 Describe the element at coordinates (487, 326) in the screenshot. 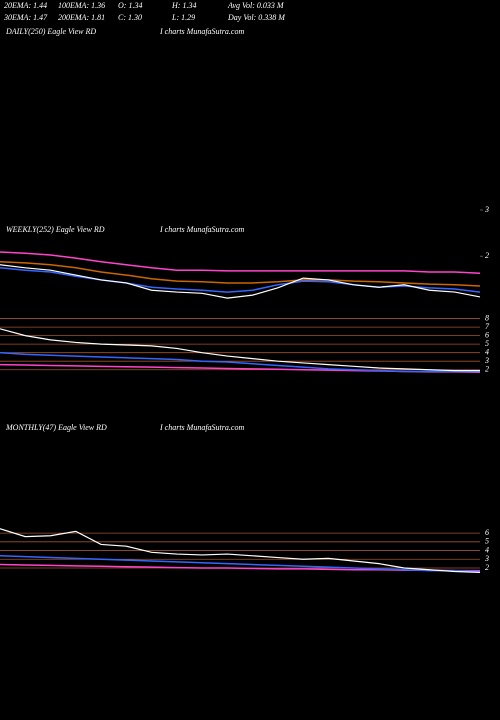

I see `y-tick-label: 7` at that location.